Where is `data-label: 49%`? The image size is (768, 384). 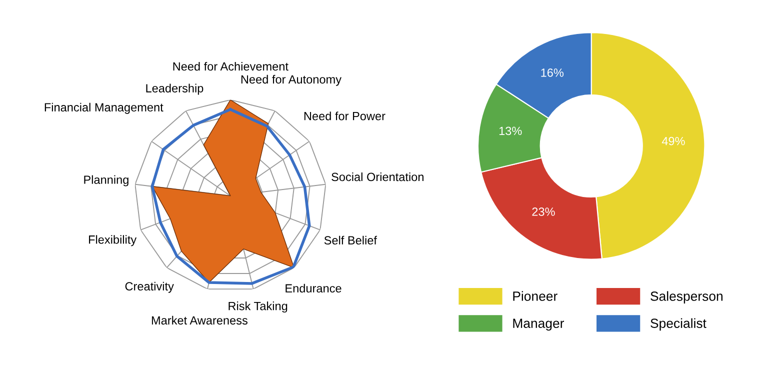 data-label: 49% is located at coordinates (673, 141).